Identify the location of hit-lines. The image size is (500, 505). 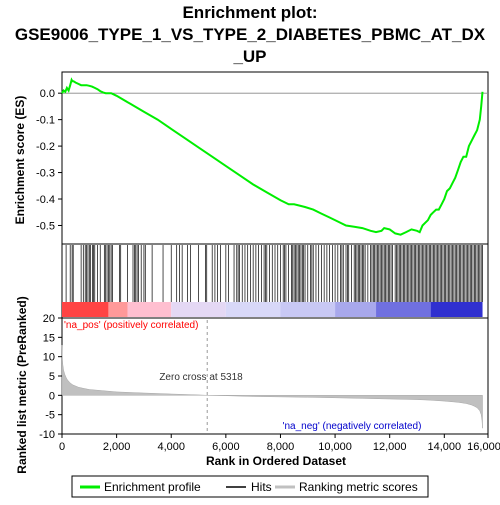
(274, 273).